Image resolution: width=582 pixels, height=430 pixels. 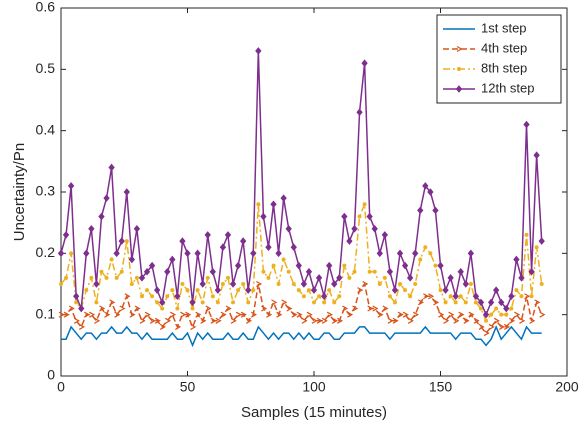 What do you see at coordinates (504, 27) in the screenshot?
I see `legend-label: 1st step` at bounding box center [504, 27].